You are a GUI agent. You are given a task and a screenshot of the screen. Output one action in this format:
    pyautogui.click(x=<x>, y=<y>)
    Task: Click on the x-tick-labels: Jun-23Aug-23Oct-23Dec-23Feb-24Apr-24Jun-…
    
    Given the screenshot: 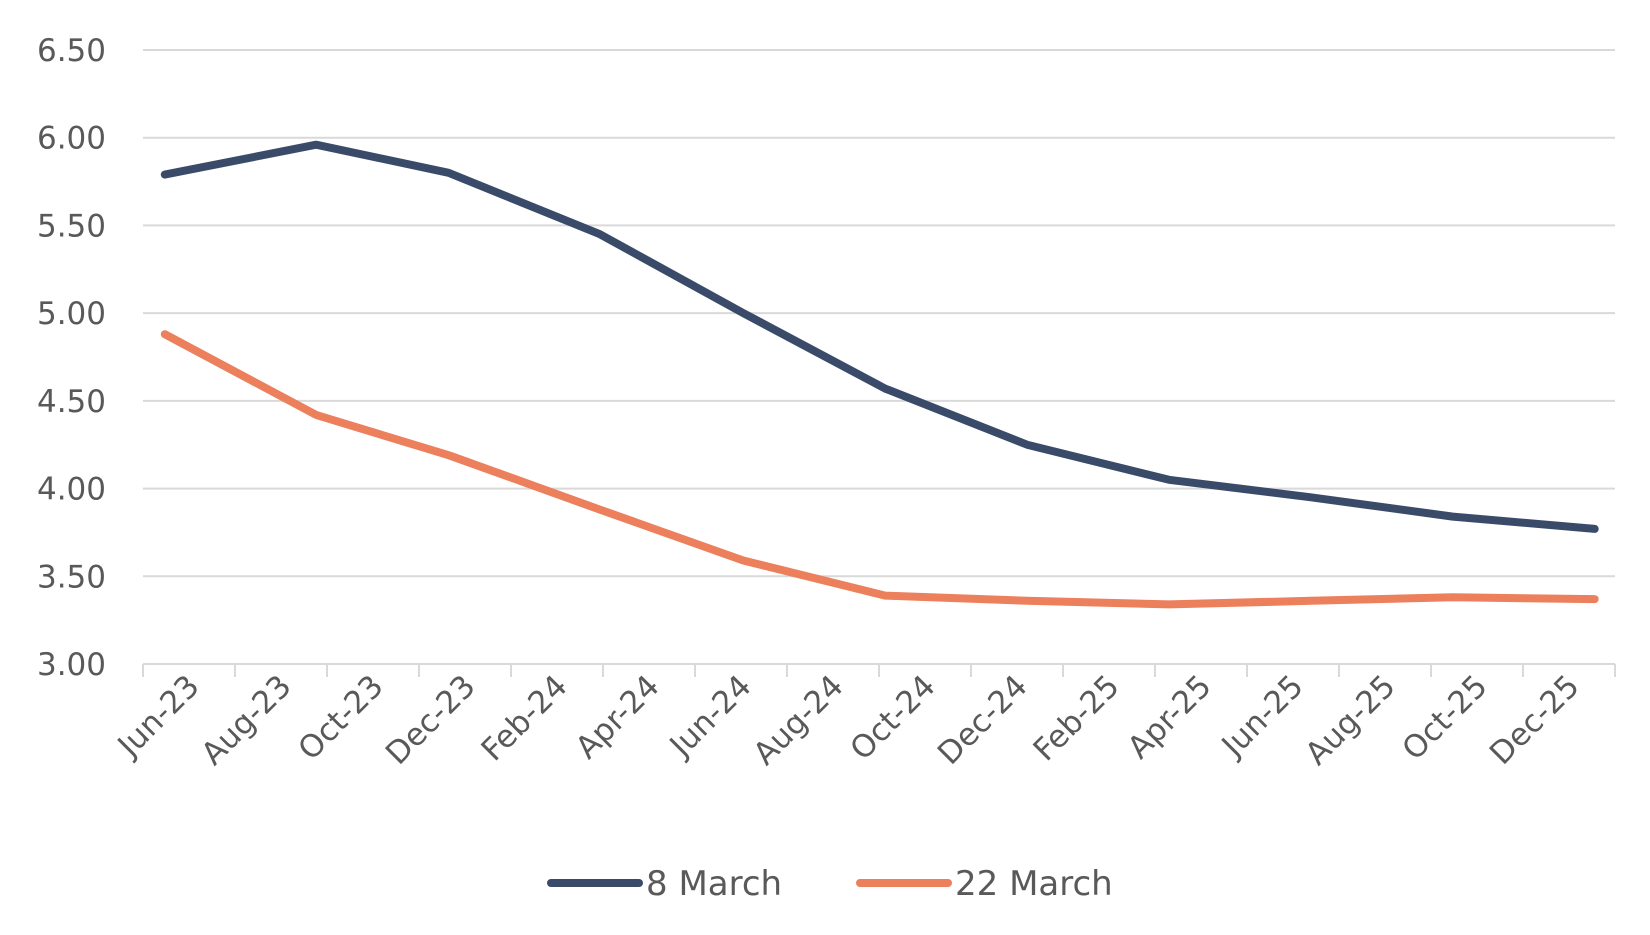 What is the action you would take?
    pyautogui.click(x=848, y=720)
    